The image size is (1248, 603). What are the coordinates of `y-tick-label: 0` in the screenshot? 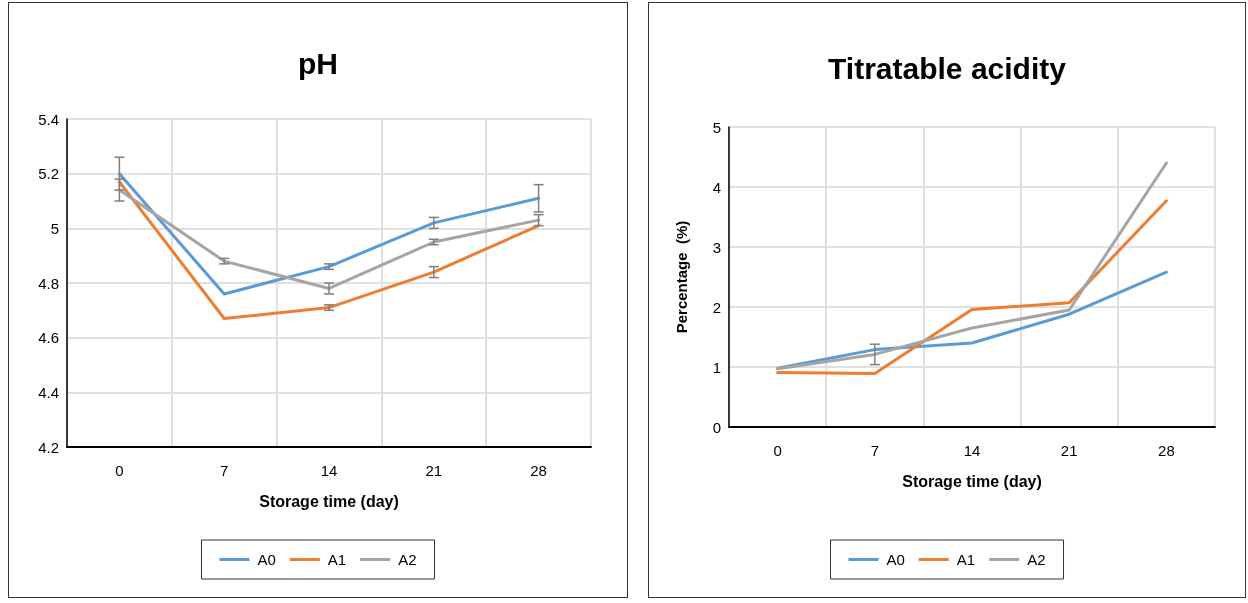 It's located at (716, 427).